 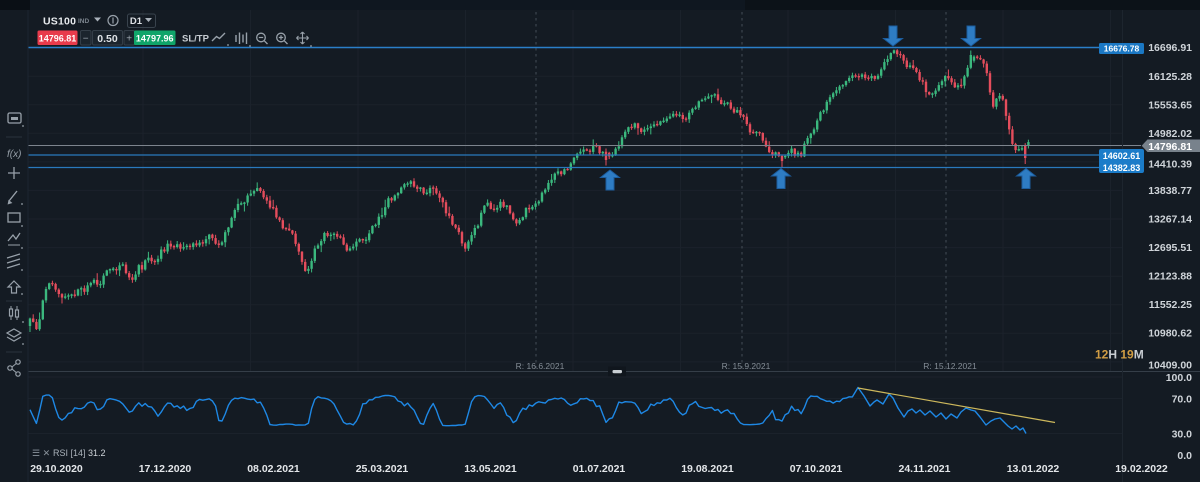 I want to click on svg-text: R: 15.12.2021, so click(x=950, y=366).